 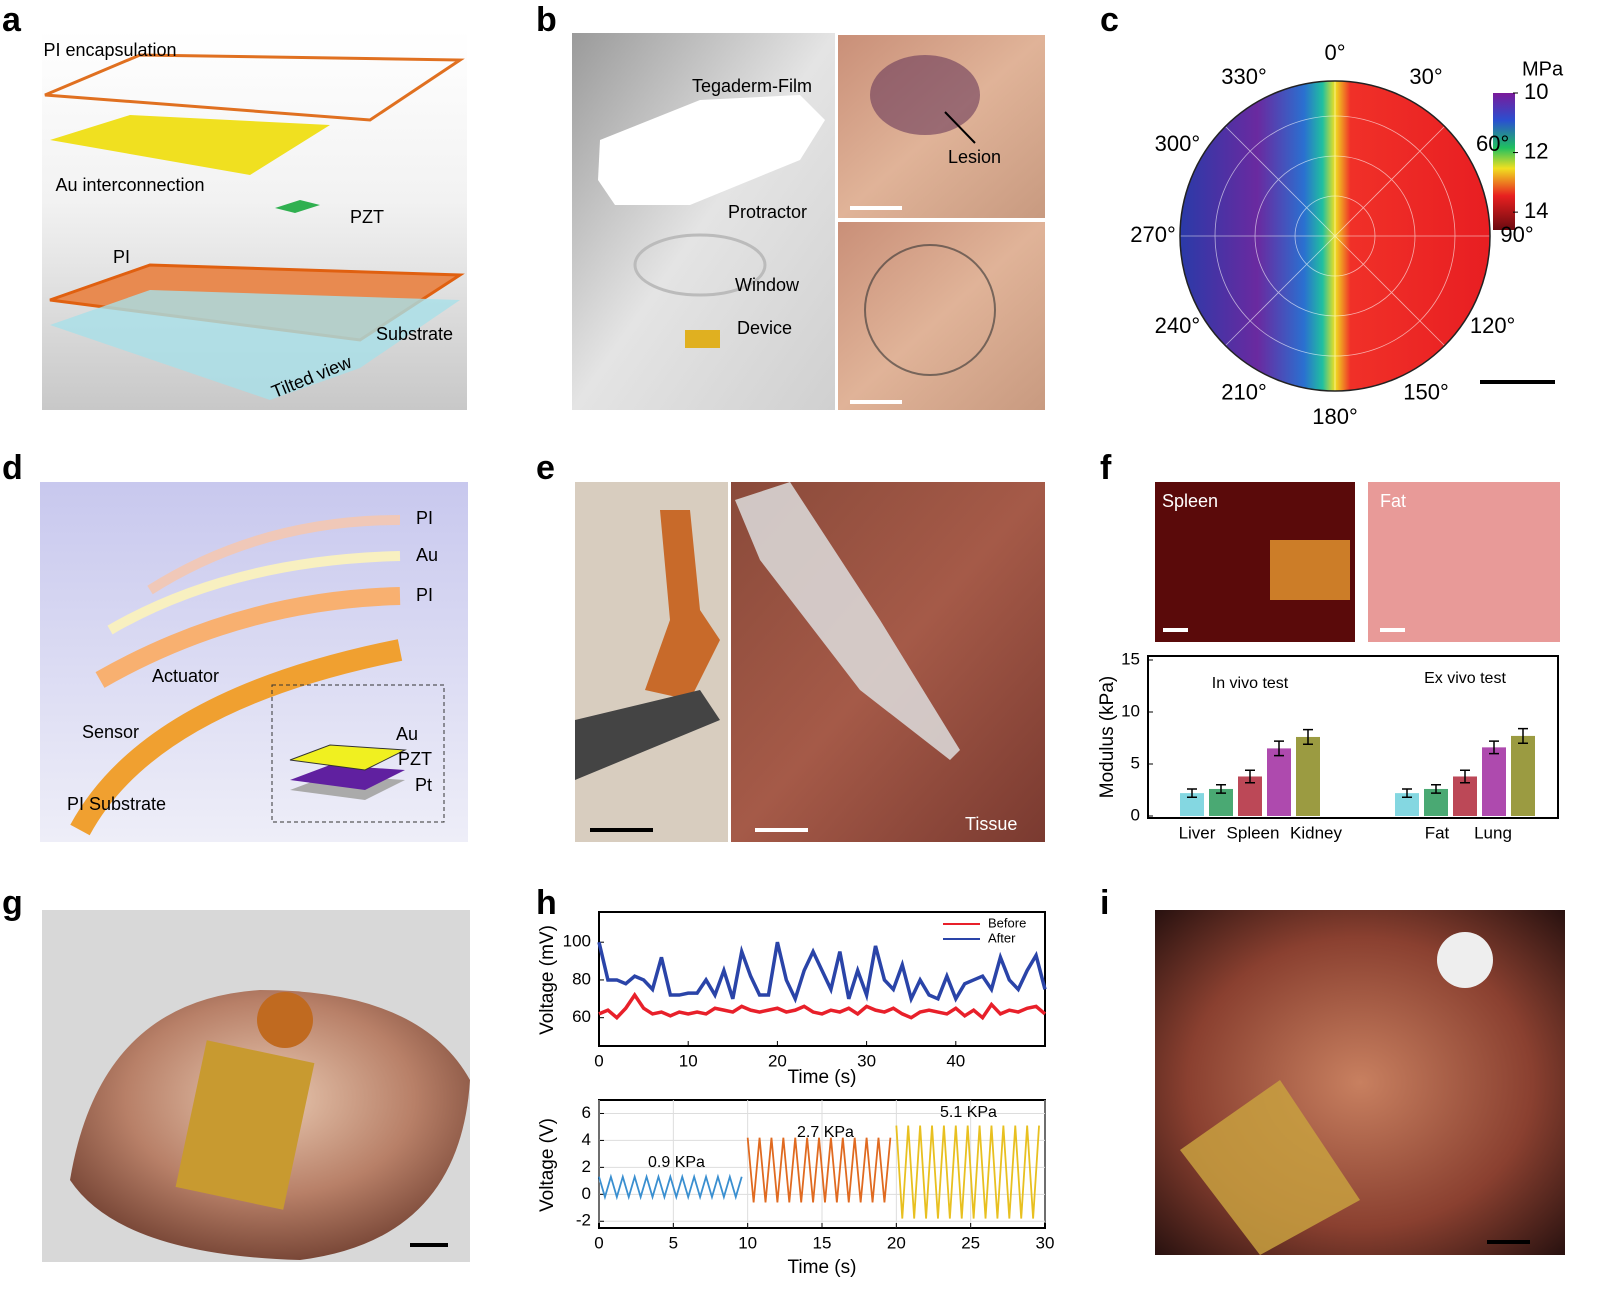 I want to click on panel-letter: f, so click(x=1106, y=468).